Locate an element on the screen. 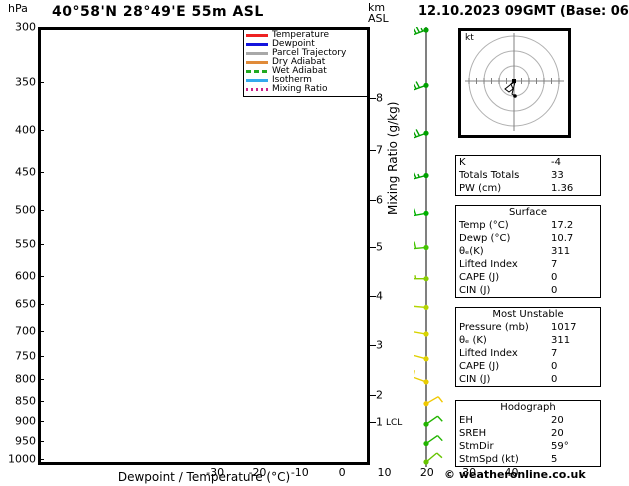 This screenshot has width=629, height=486. lcl-label: LCL is located at coordinates (394, 423).